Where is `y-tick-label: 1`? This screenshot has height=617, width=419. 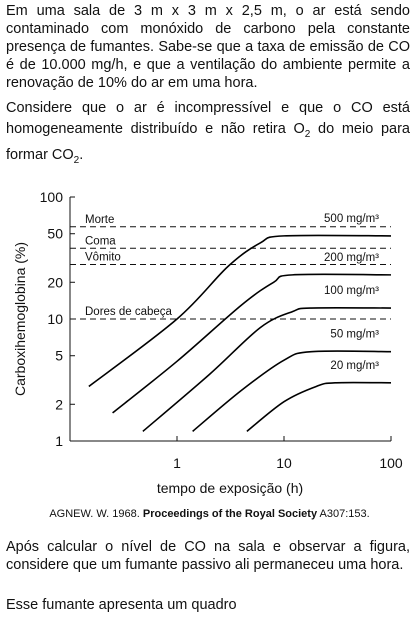
y-tick-label: 1 is located at coordinates (59, 441).